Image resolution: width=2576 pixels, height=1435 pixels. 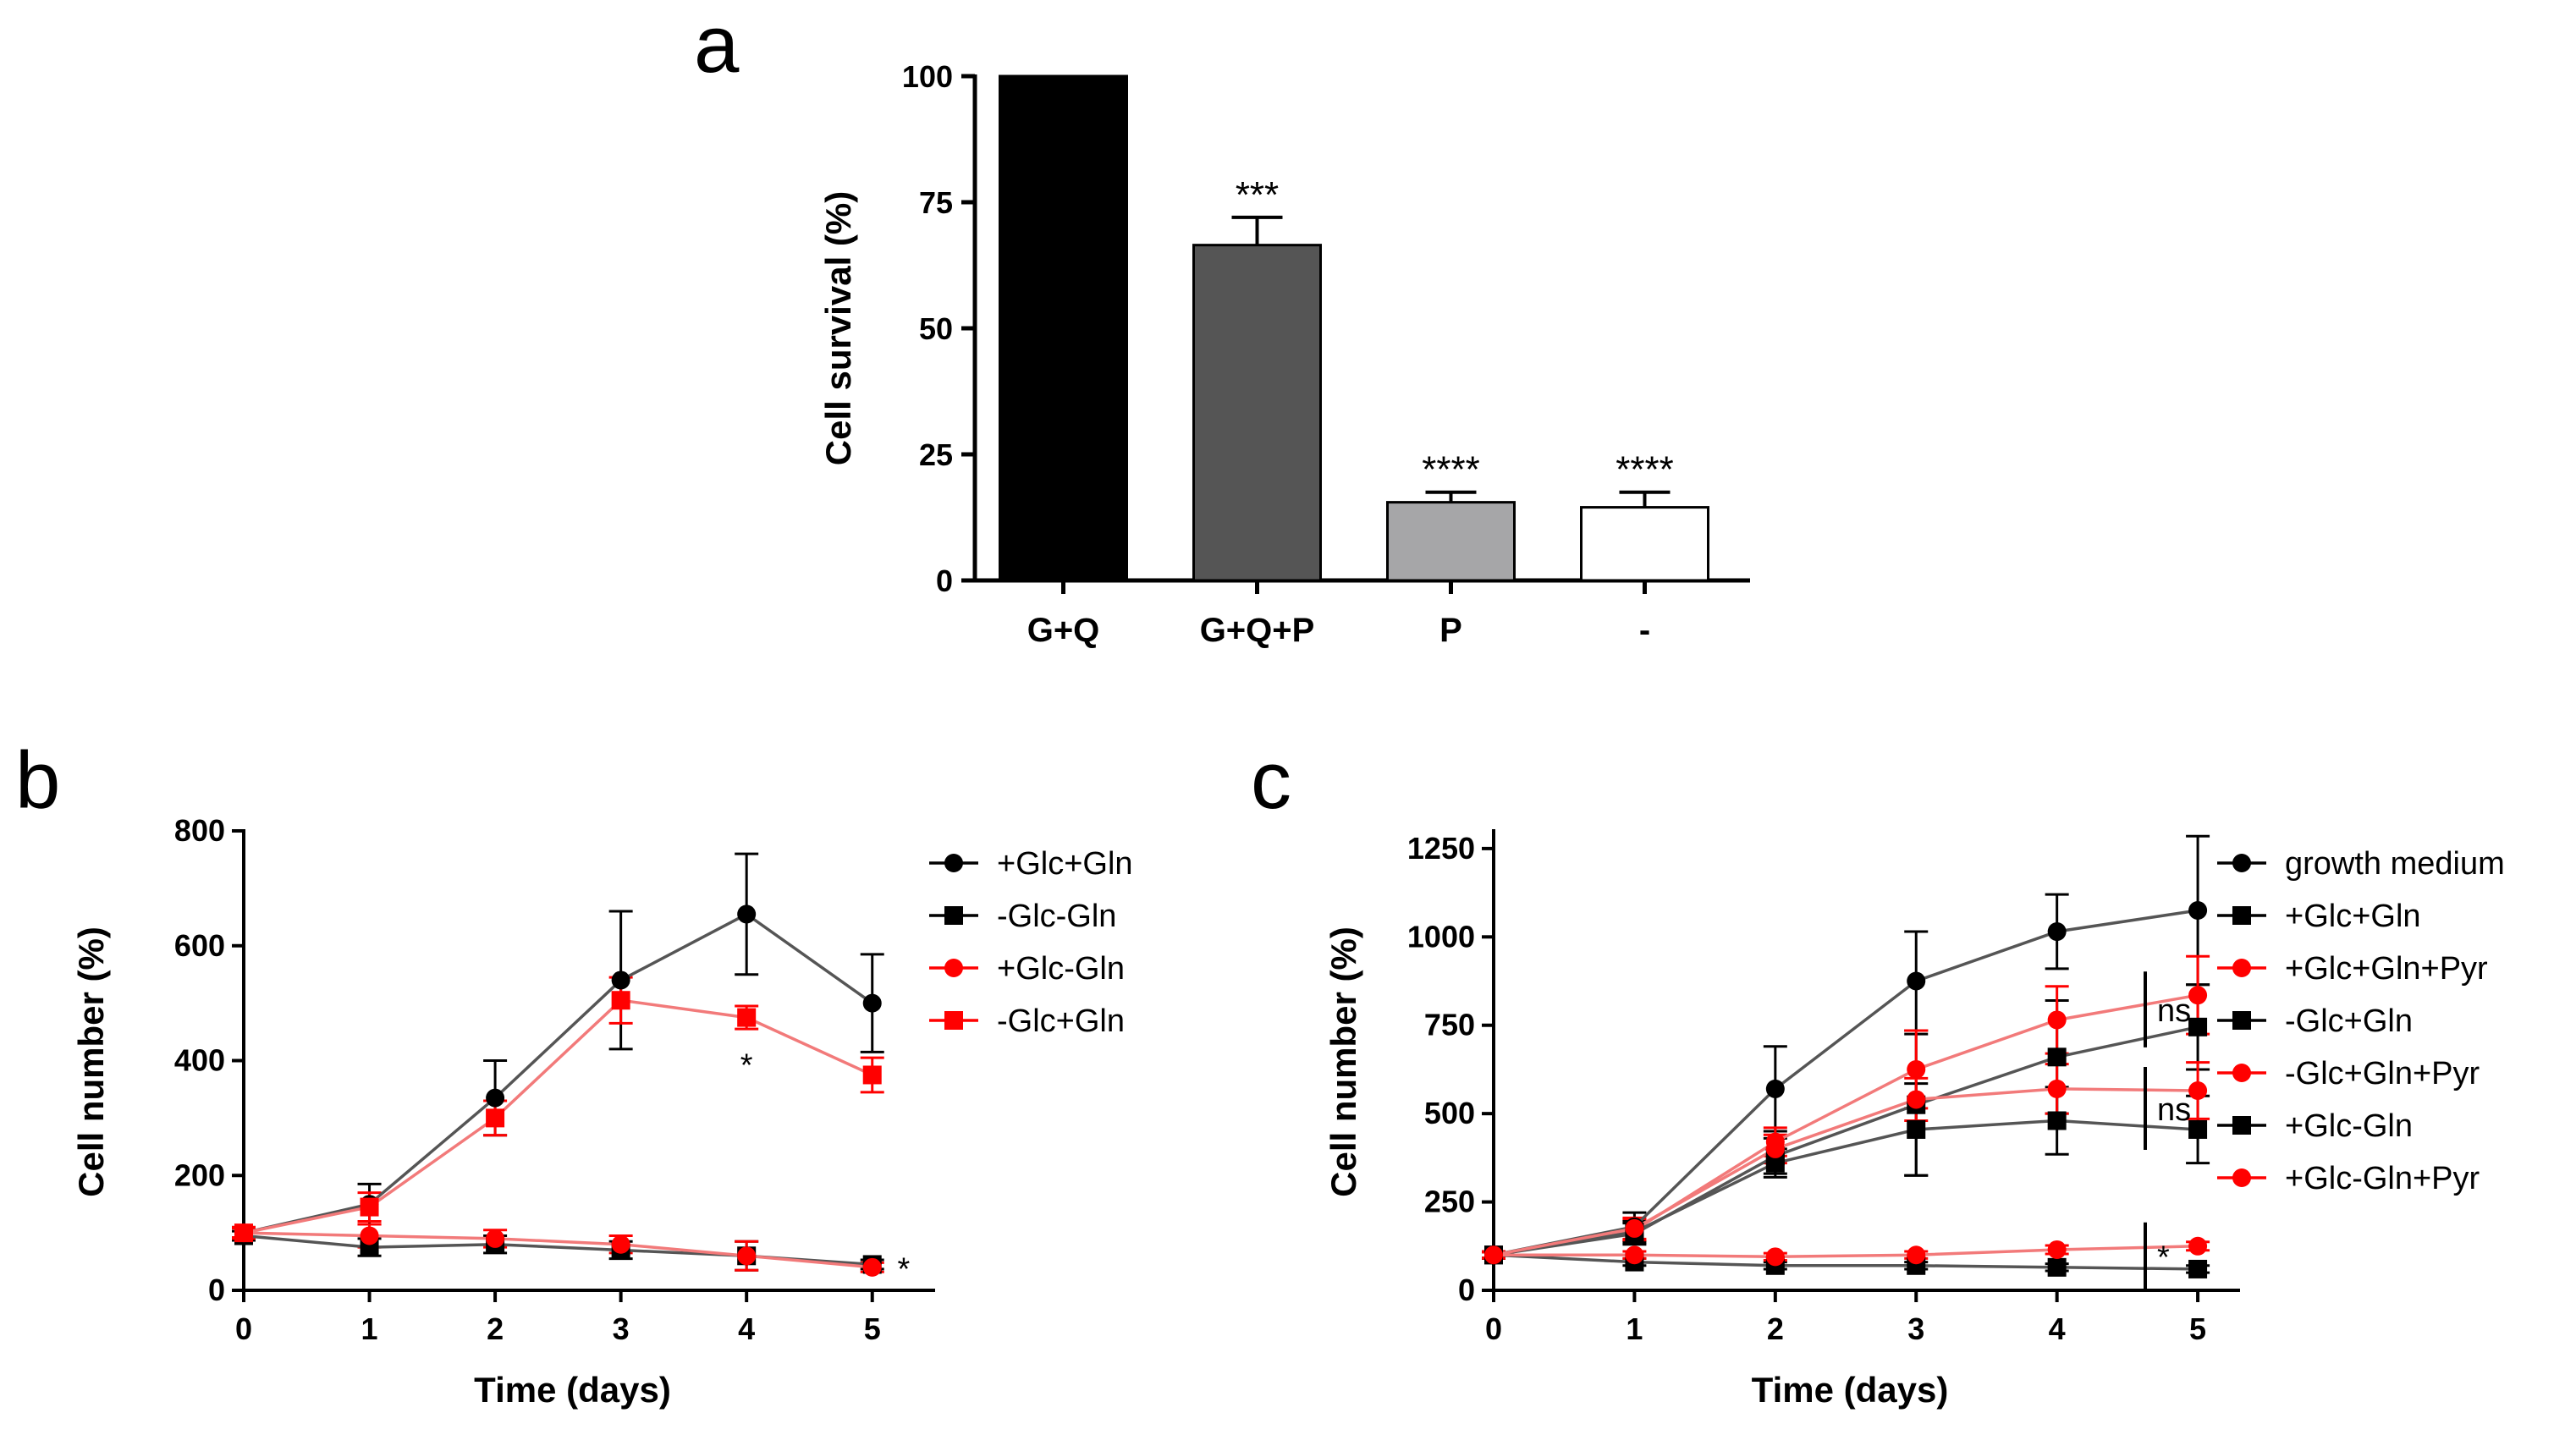 I want to click on y-tick-label: 1250, so click(x=1441, y=848).